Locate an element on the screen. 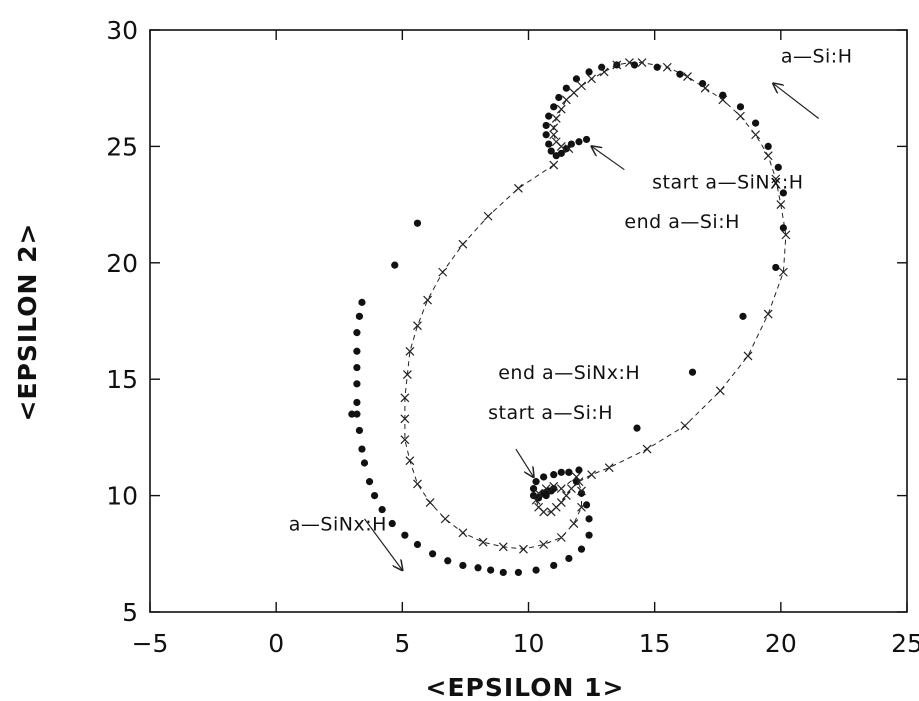 The width and height of the screenshot is (919, 701). x-tick-label: −5 is located at coordinates (150, 643).